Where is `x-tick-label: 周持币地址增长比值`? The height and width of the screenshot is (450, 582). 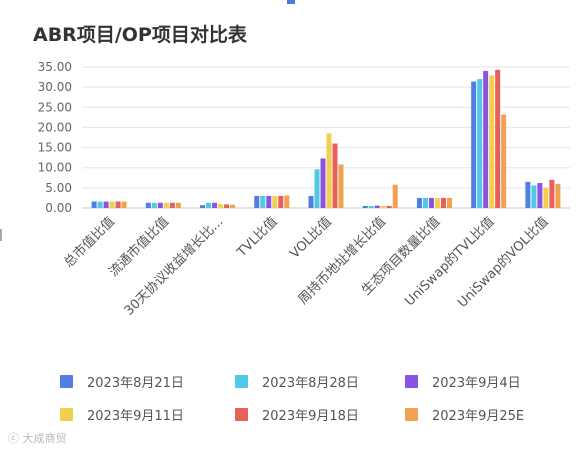
x-tick-label: 周持币地址增长比值 is located at coordinates (342, 261).